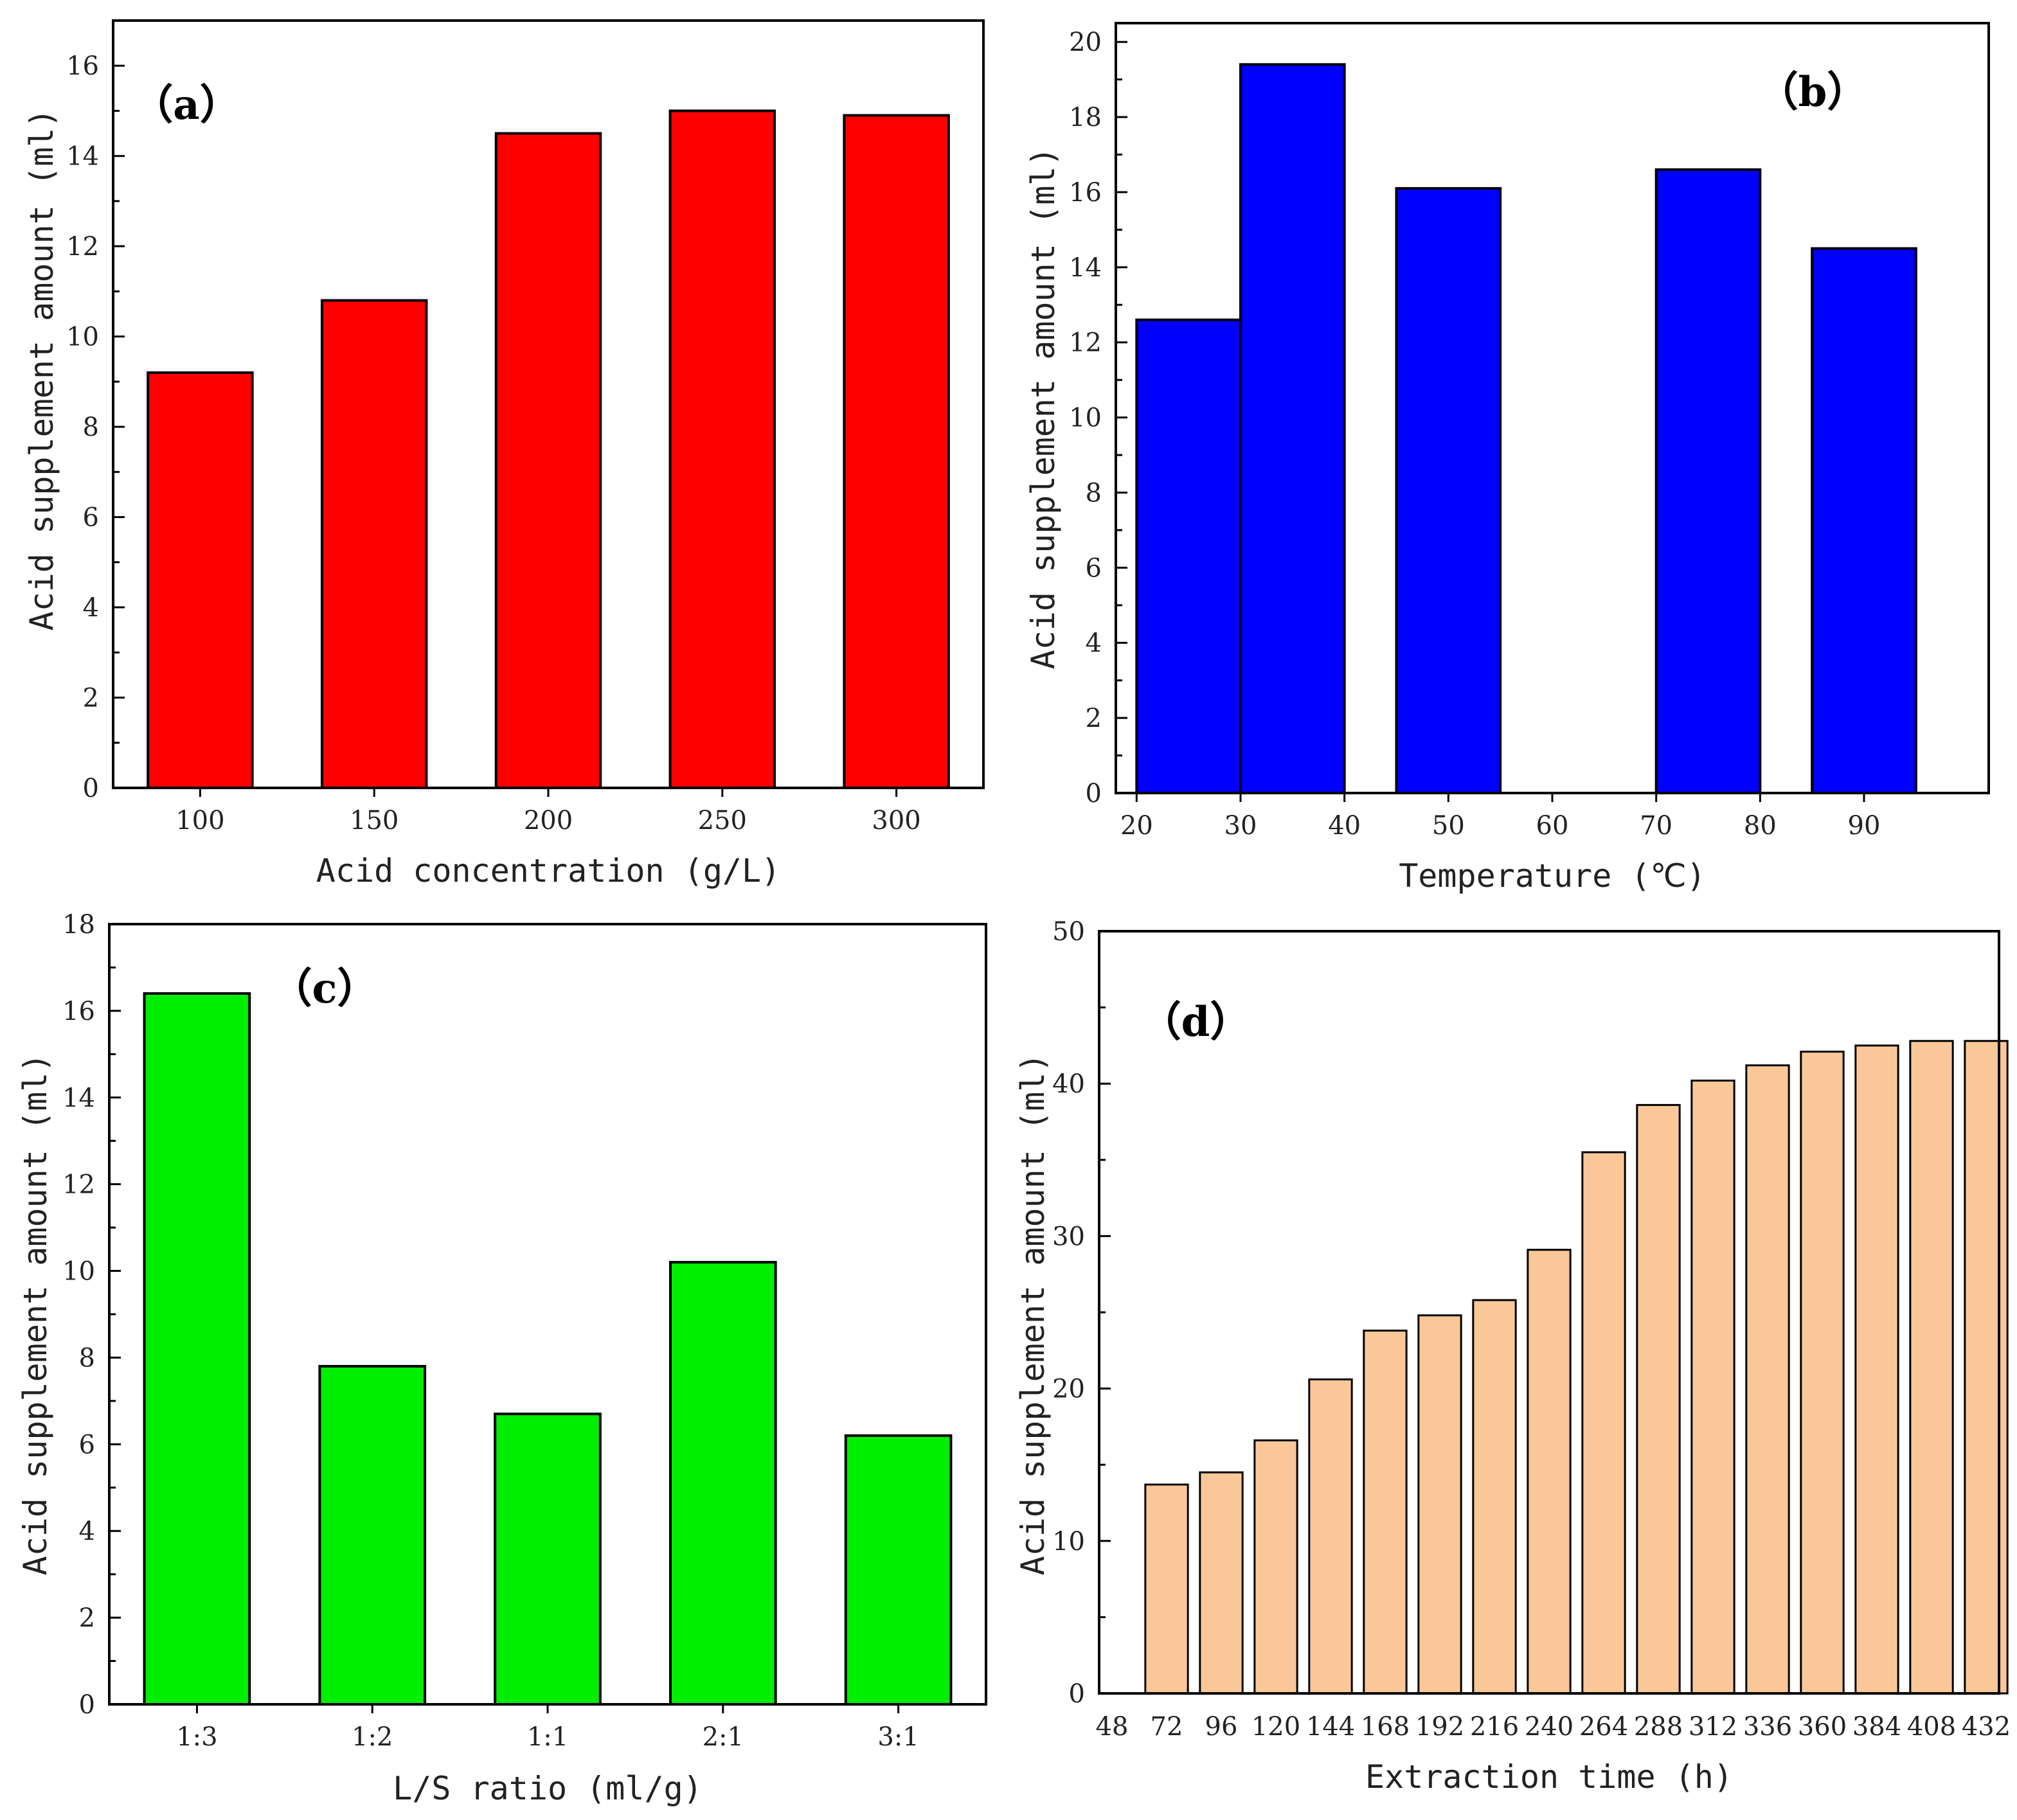 Image resolution: width=2017 pixels, height=1820 pixels. Describe the element at coordinates (1603, 1423) in the screenshot. I see `bar-264h` at that location.